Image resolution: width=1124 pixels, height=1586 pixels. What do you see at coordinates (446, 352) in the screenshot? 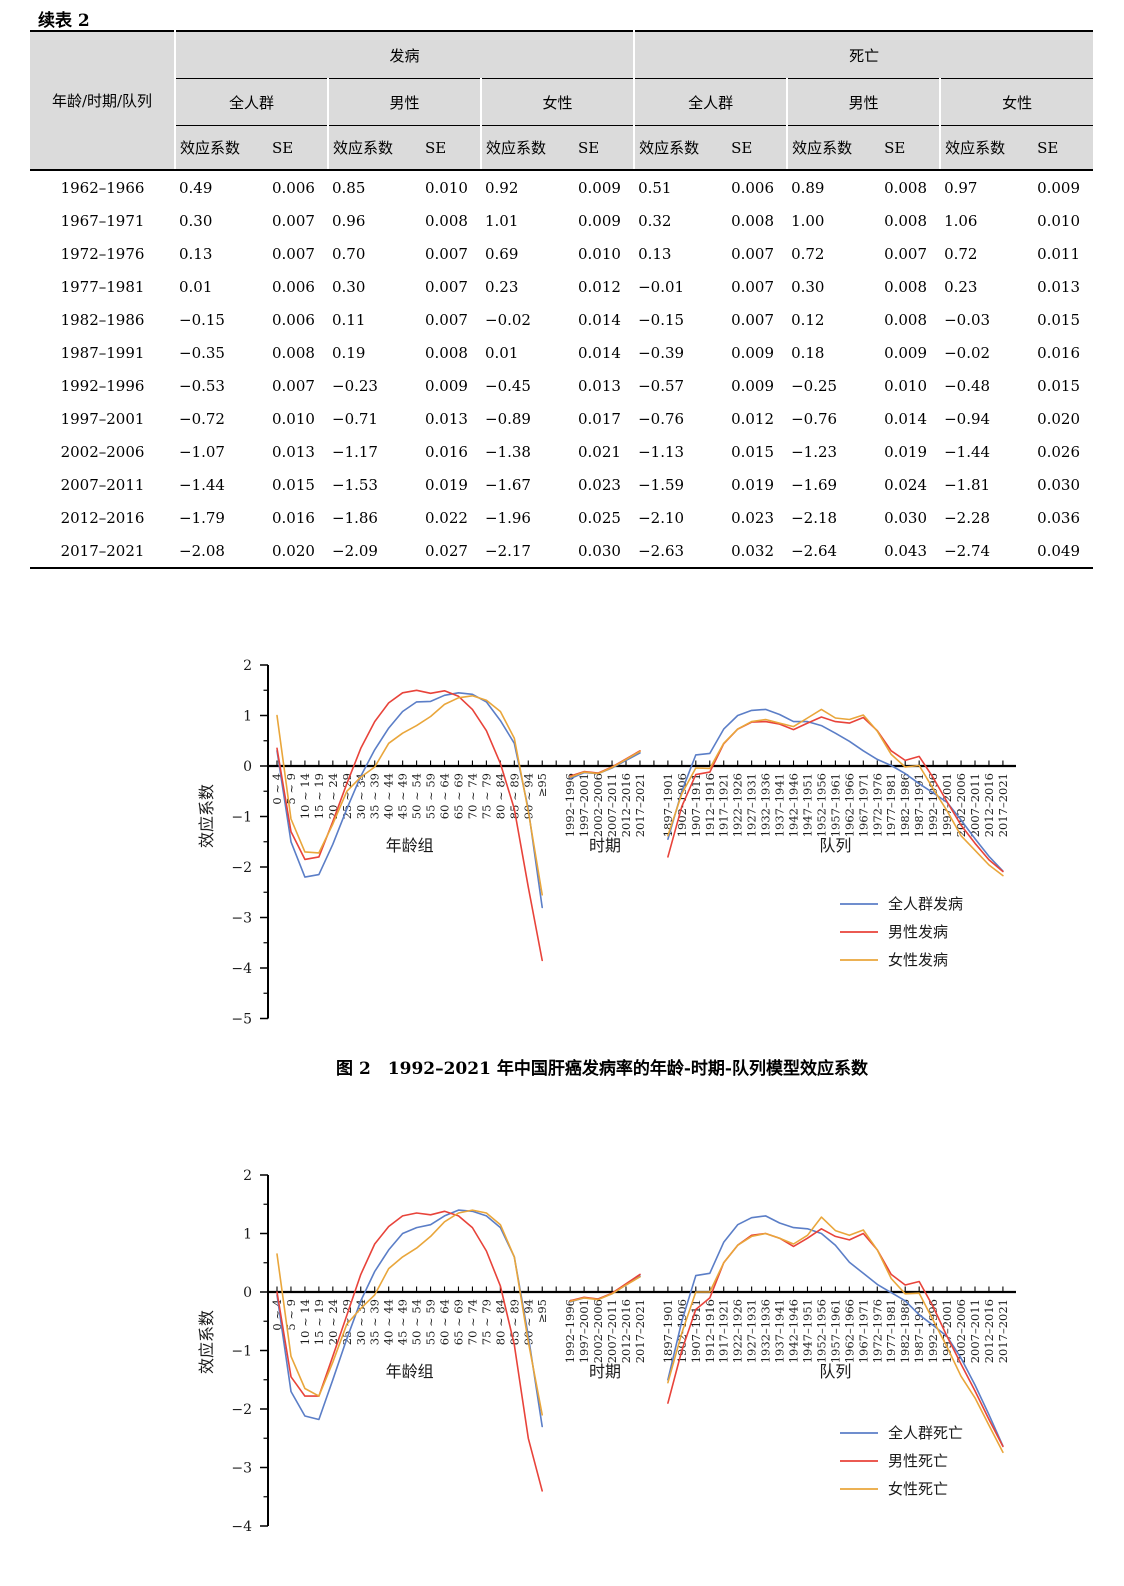
I see `table-cell: 0.008` at bounding box center [446, 352].